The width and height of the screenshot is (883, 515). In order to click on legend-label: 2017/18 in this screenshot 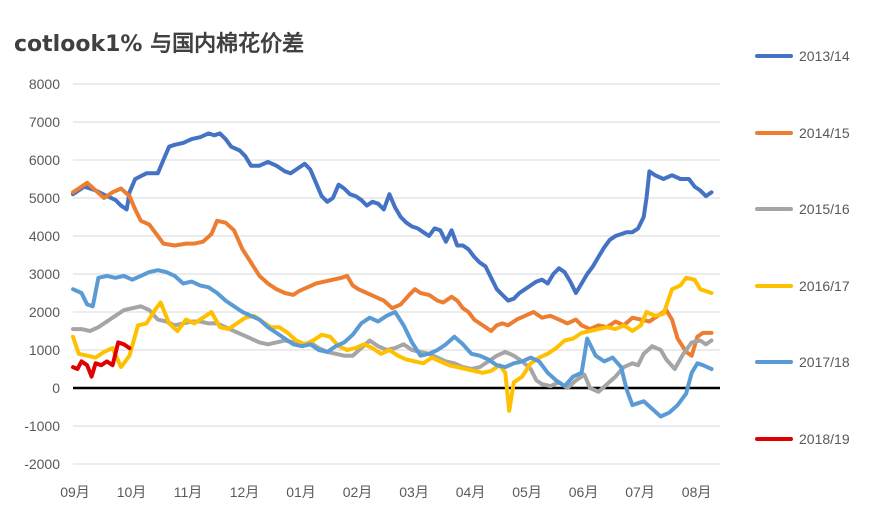, I will do `click(824, 362)`.